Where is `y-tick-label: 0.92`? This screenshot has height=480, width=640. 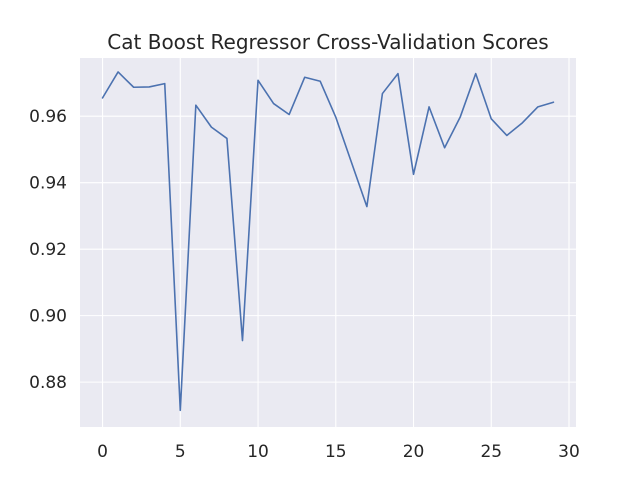 y-tick-label: 0.92 is located at coordinates (48, 250).